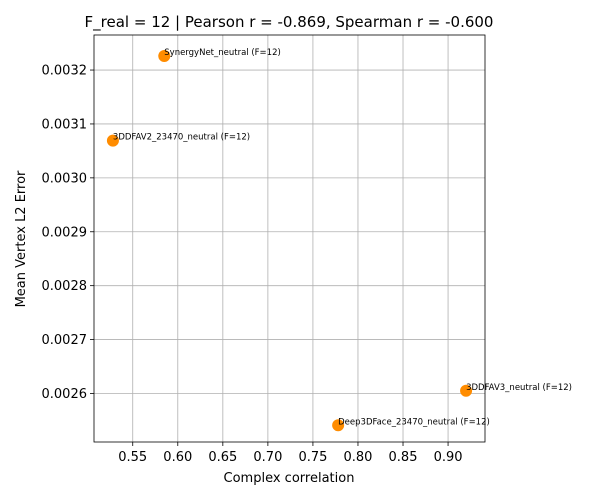  What do you see at coordinates (65, 124) in the screenshot?
I see `y-tick-label: 0.0031` at bounding box center [65, 124].